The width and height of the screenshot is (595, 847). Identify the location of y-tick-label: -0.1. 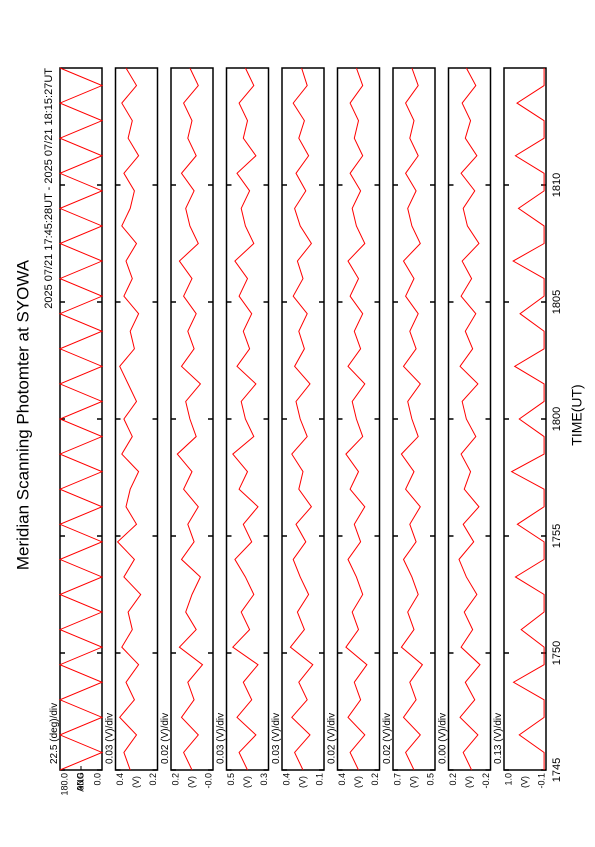
(541, 781).